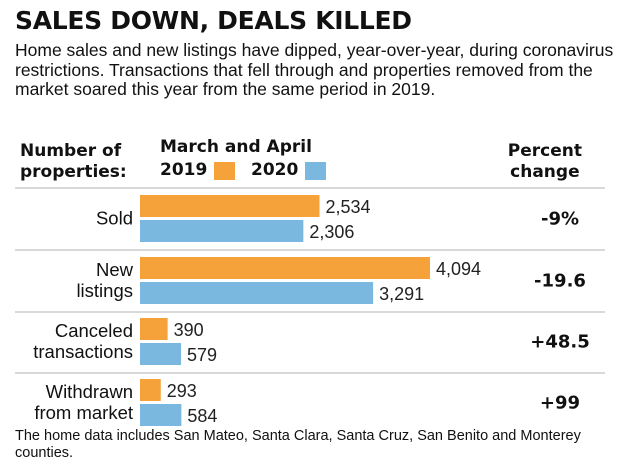 The width and height of the screenshot is (620, 467). What do you see at coordinates (202, 416) in the screenshot?
I see `value-label-2020: 584` at bounding box center [202, 416].